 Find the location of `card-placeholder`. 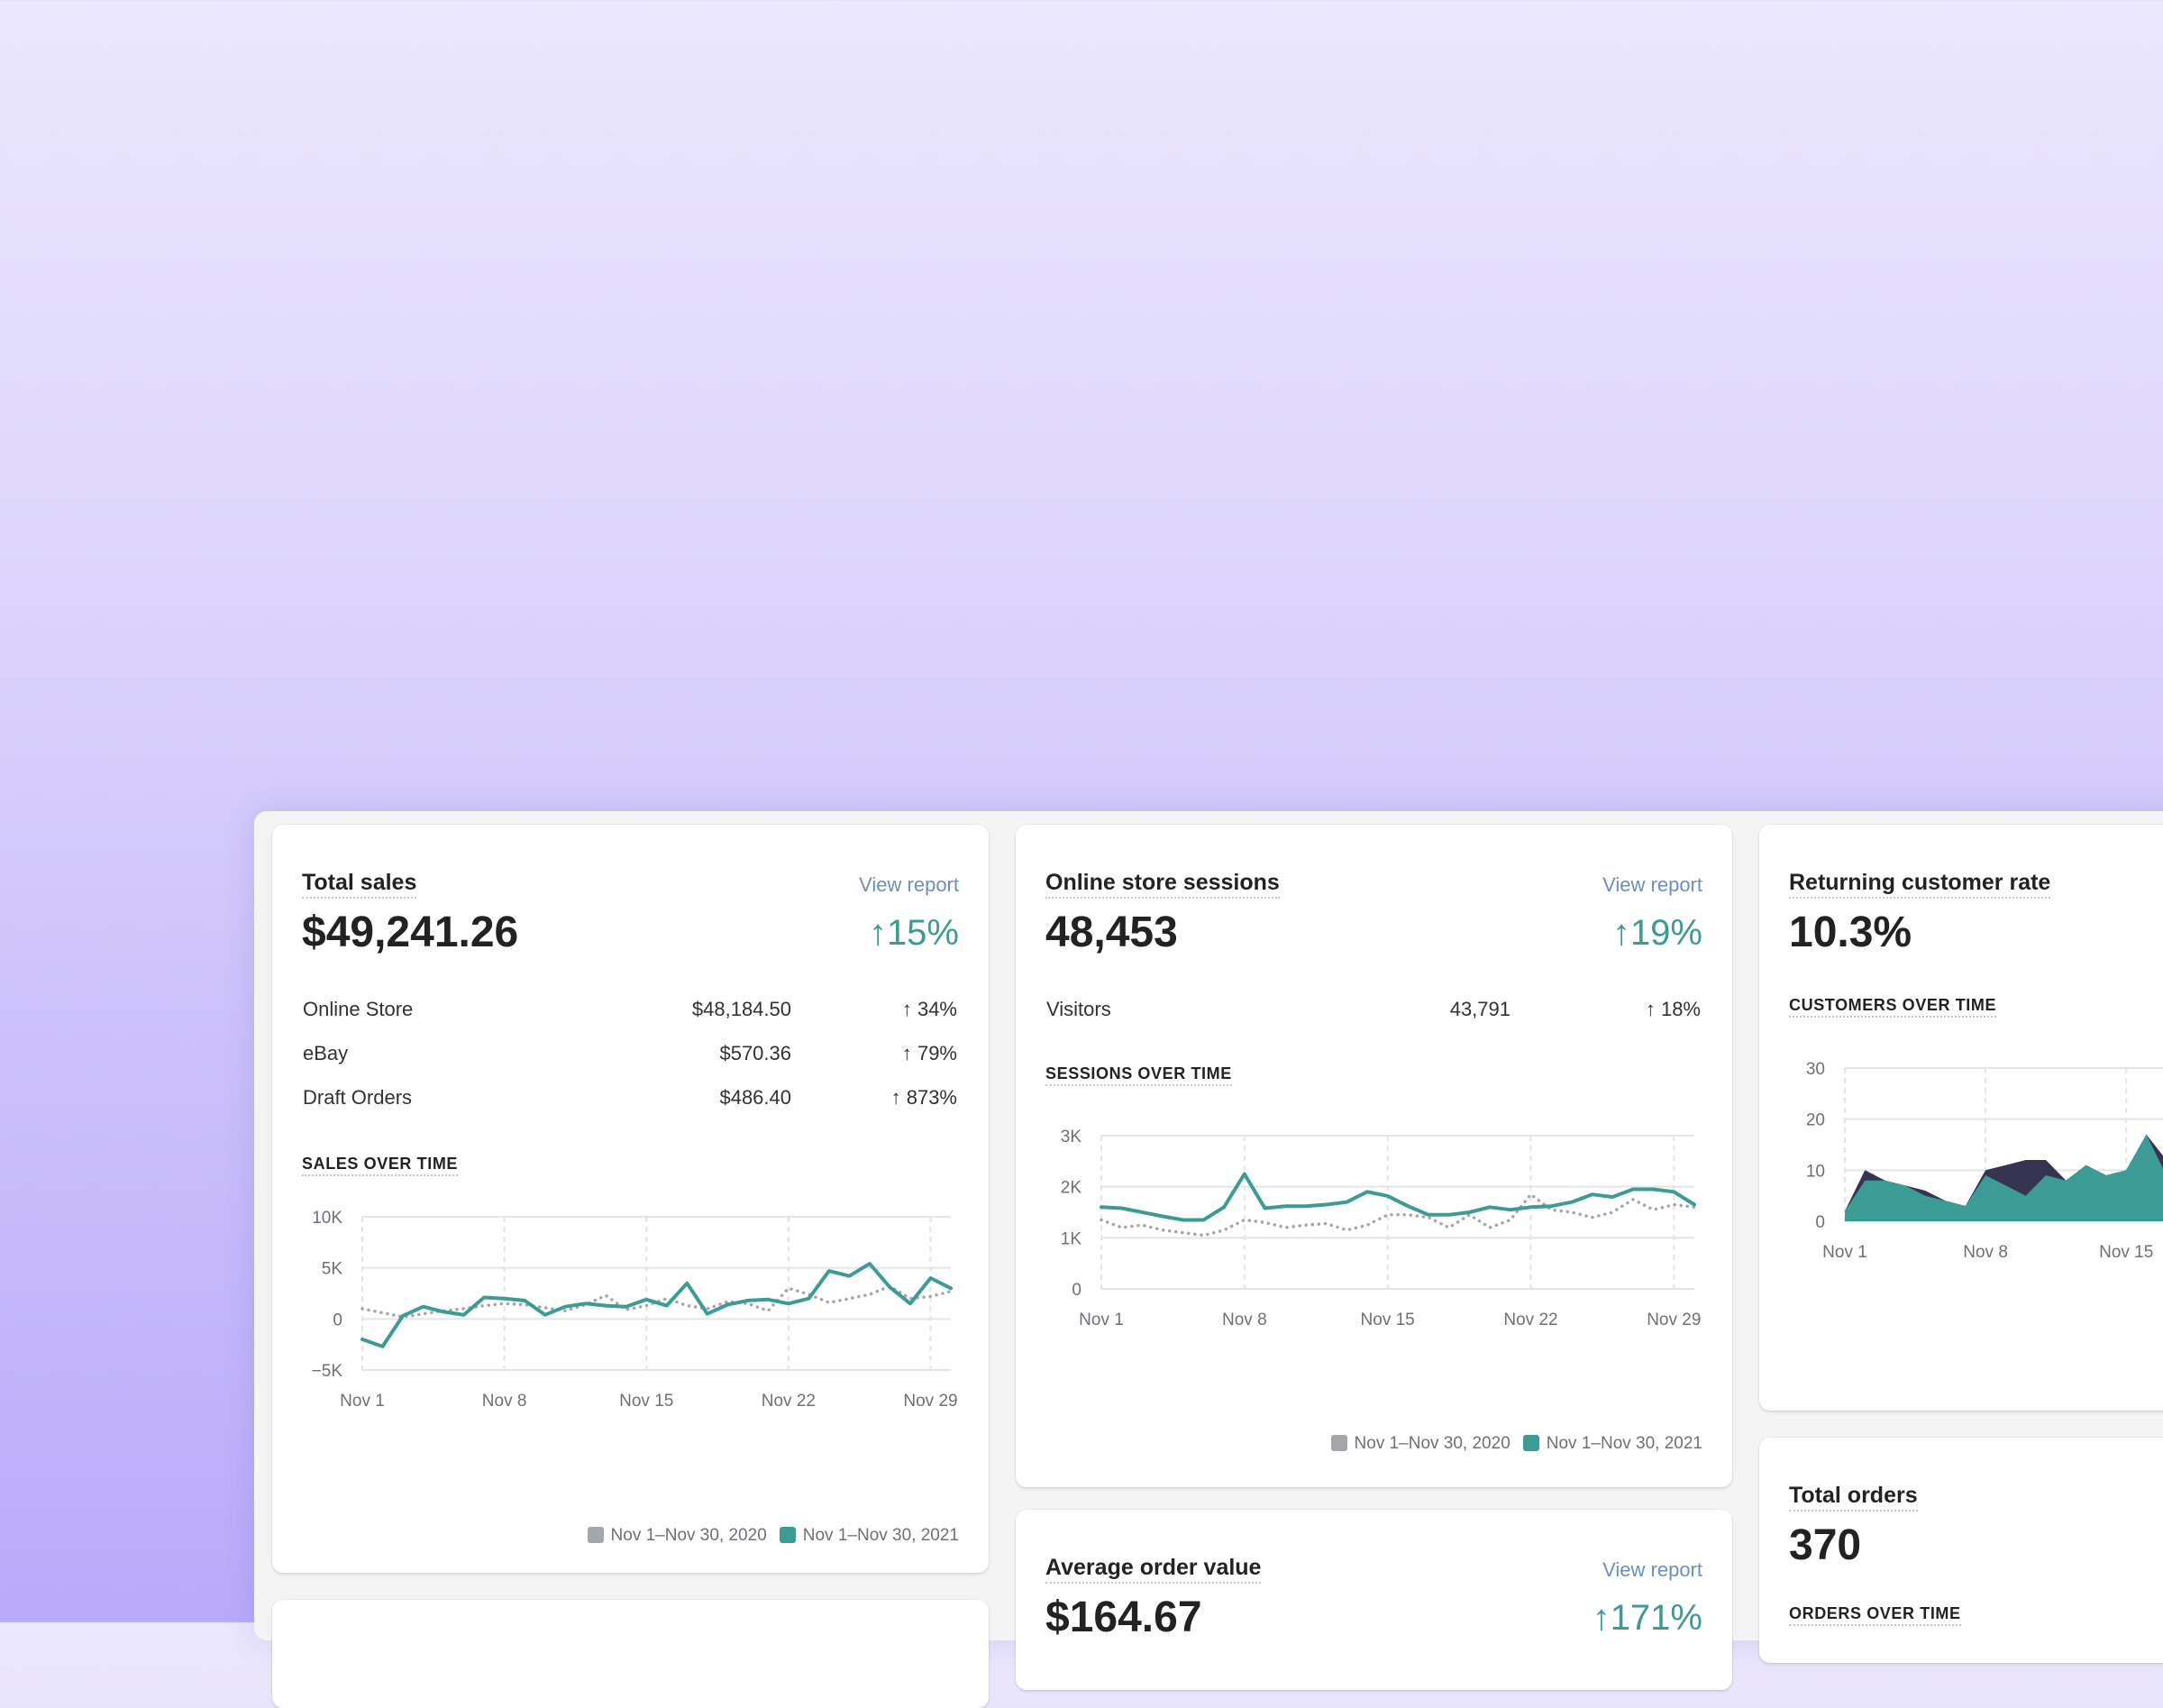

card-placeholder is located at coordinates (630, 1654).